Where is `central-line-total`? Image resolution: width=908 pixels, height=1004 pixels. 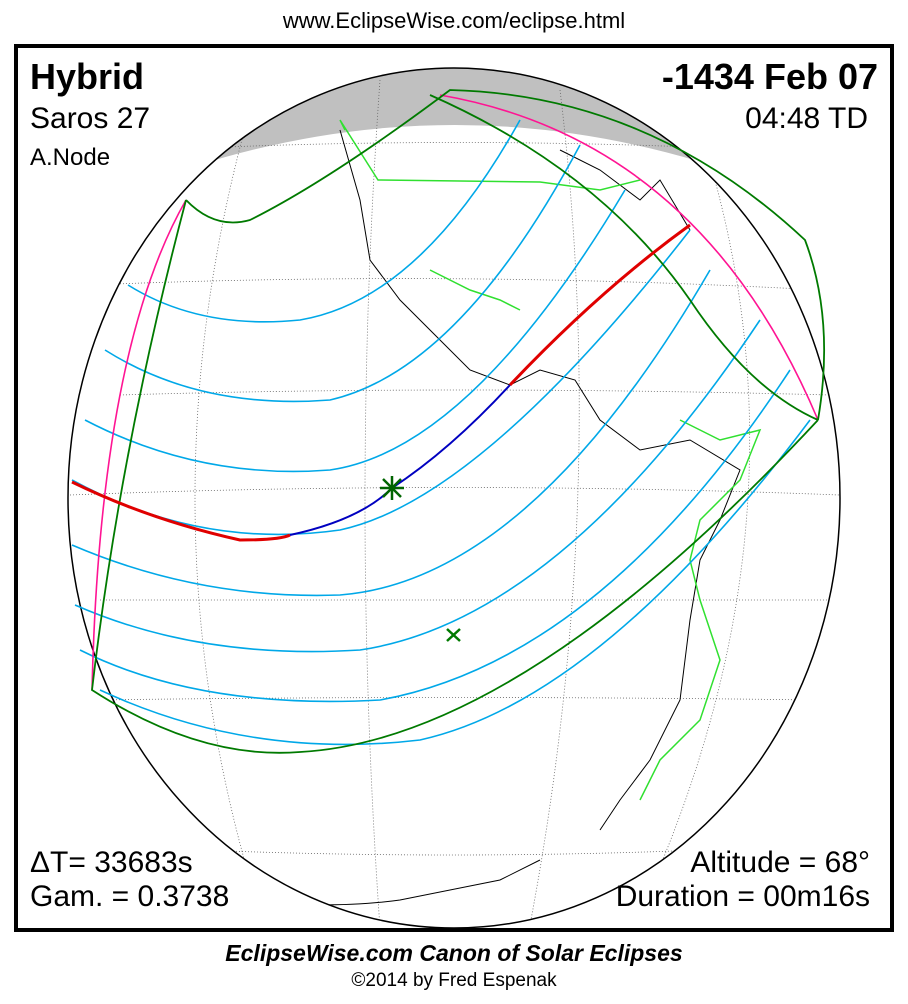
central-line-total is located at coordinates (181, 511).